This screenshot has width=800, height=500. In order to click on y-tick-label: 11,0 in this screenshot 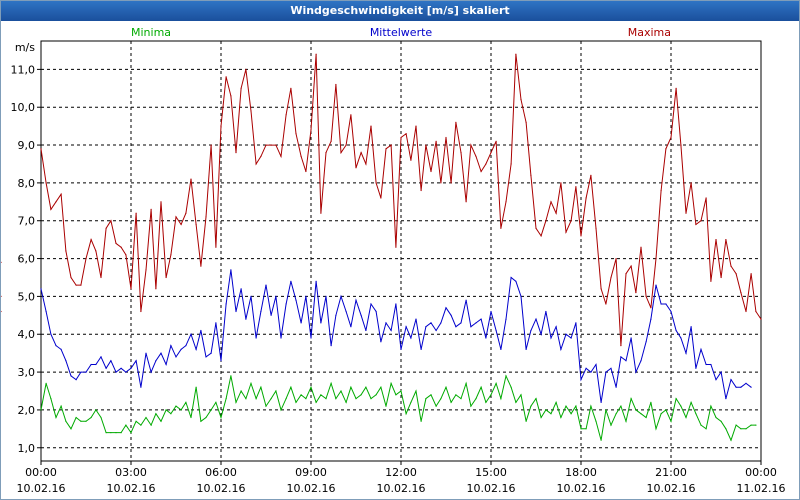, I will do `click(23, 69)`.